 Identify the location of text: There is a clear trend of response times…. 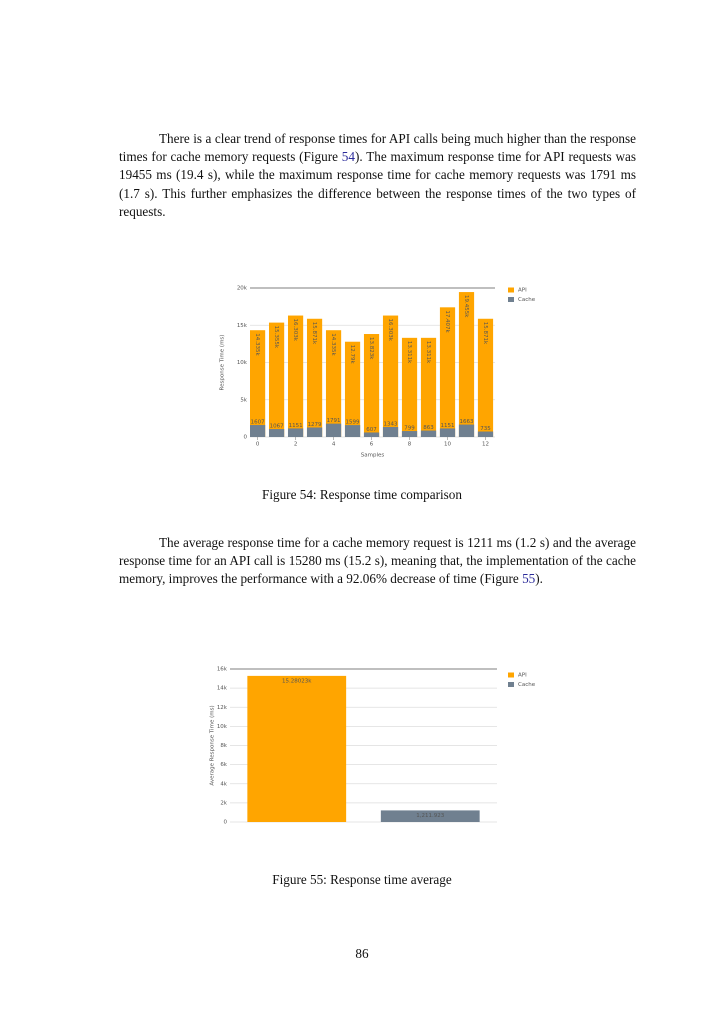
(377, 148).